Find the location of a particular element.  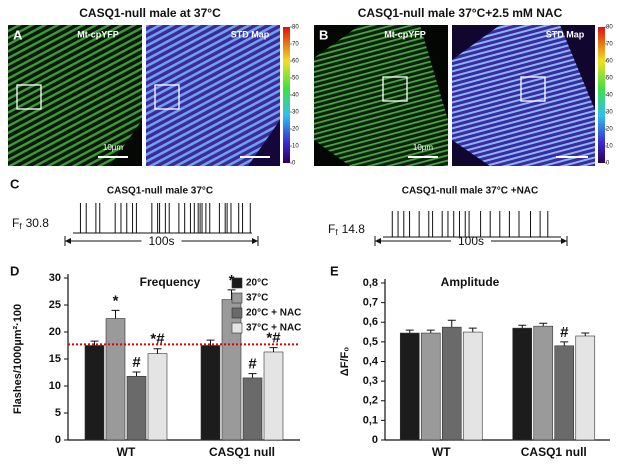

panel-letter: E is located at coordinates (334, 270).